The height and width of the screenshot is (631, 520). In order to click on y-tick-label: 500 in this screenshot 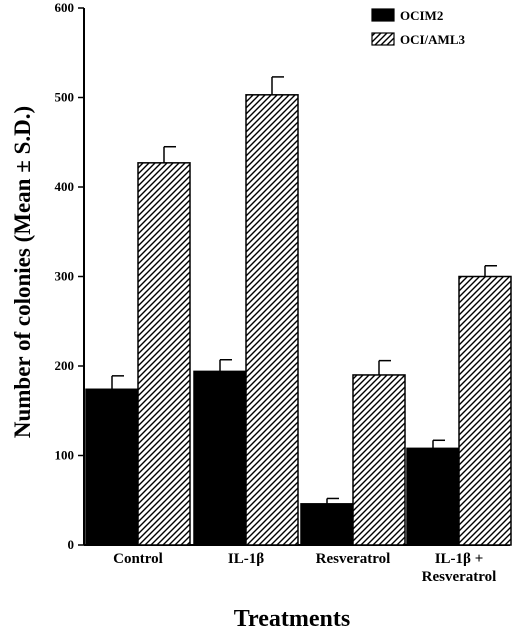, I will do `click(65, 97)`.